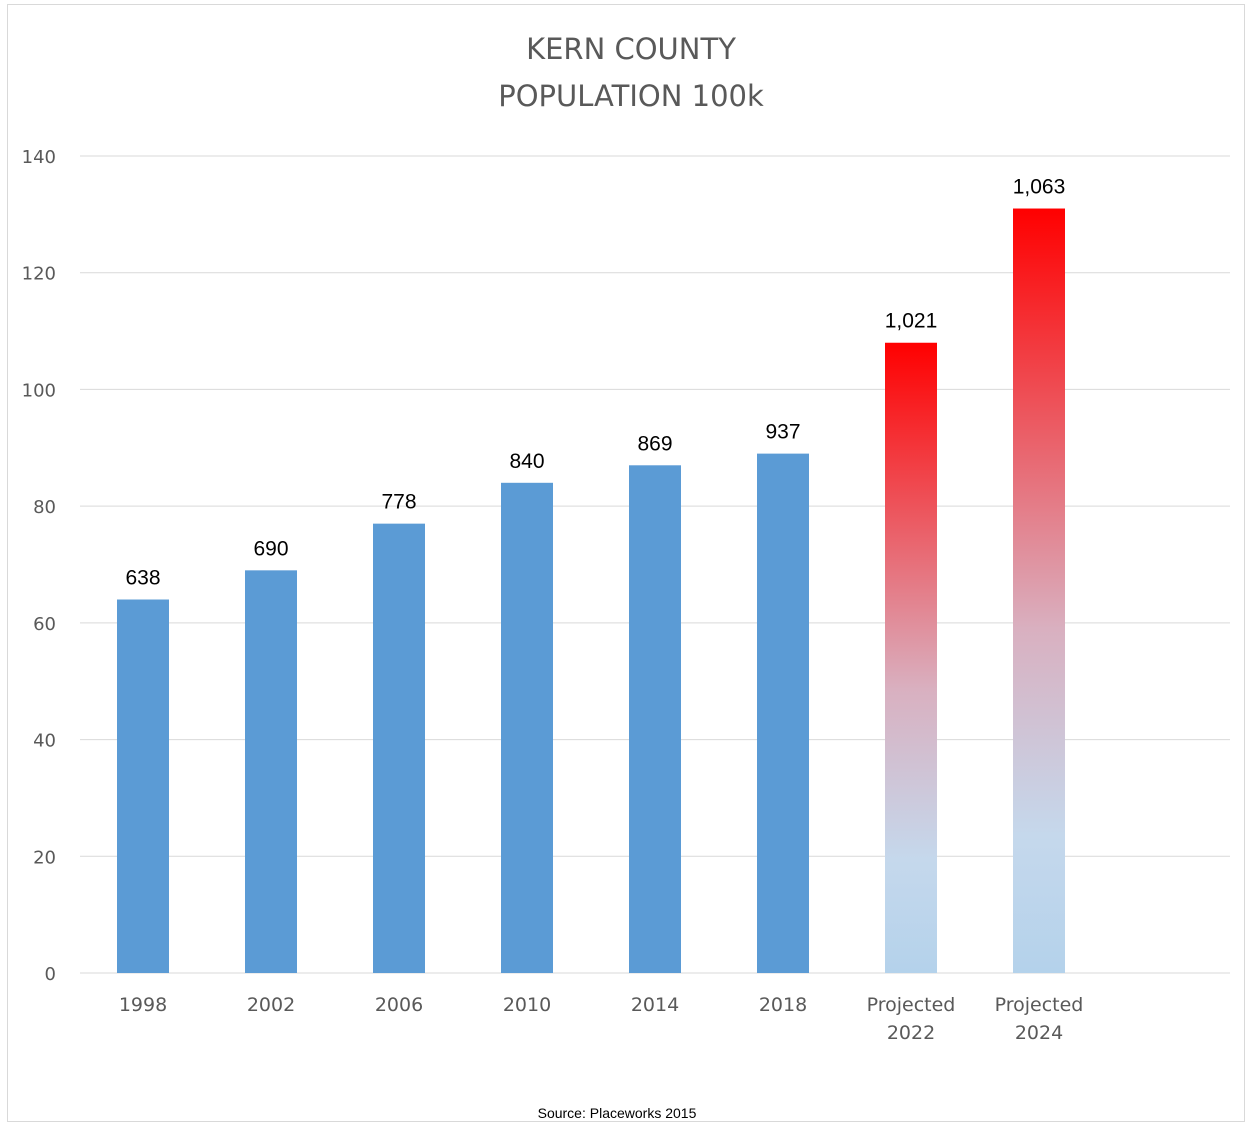 Image resolution: width=1253 pixels, height=1126 pixels. Describe the element at coordinates (911, 1033) in the screenshot. I see `x-category-label: 2022` at that location.